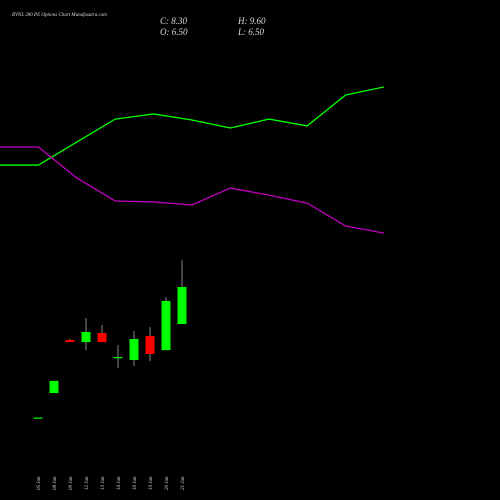 The height and width of the screenshot is (500, 500). What do you see at coordinates (119, 483) in the screenshot?
I see `x-tick-label: 14 Jan` at bounding box center [119, 483].